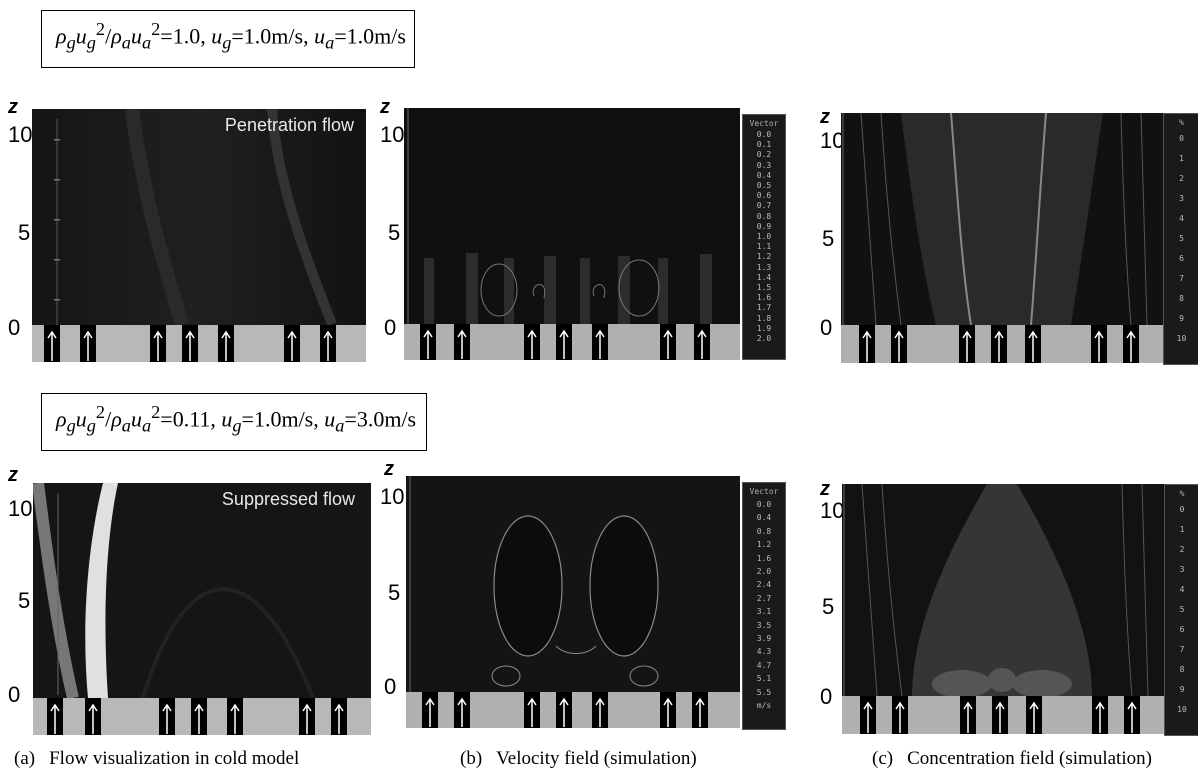 This screenshot has width=1198, height=774. I want to click on legend-value: 1.0, so click(764, 237).